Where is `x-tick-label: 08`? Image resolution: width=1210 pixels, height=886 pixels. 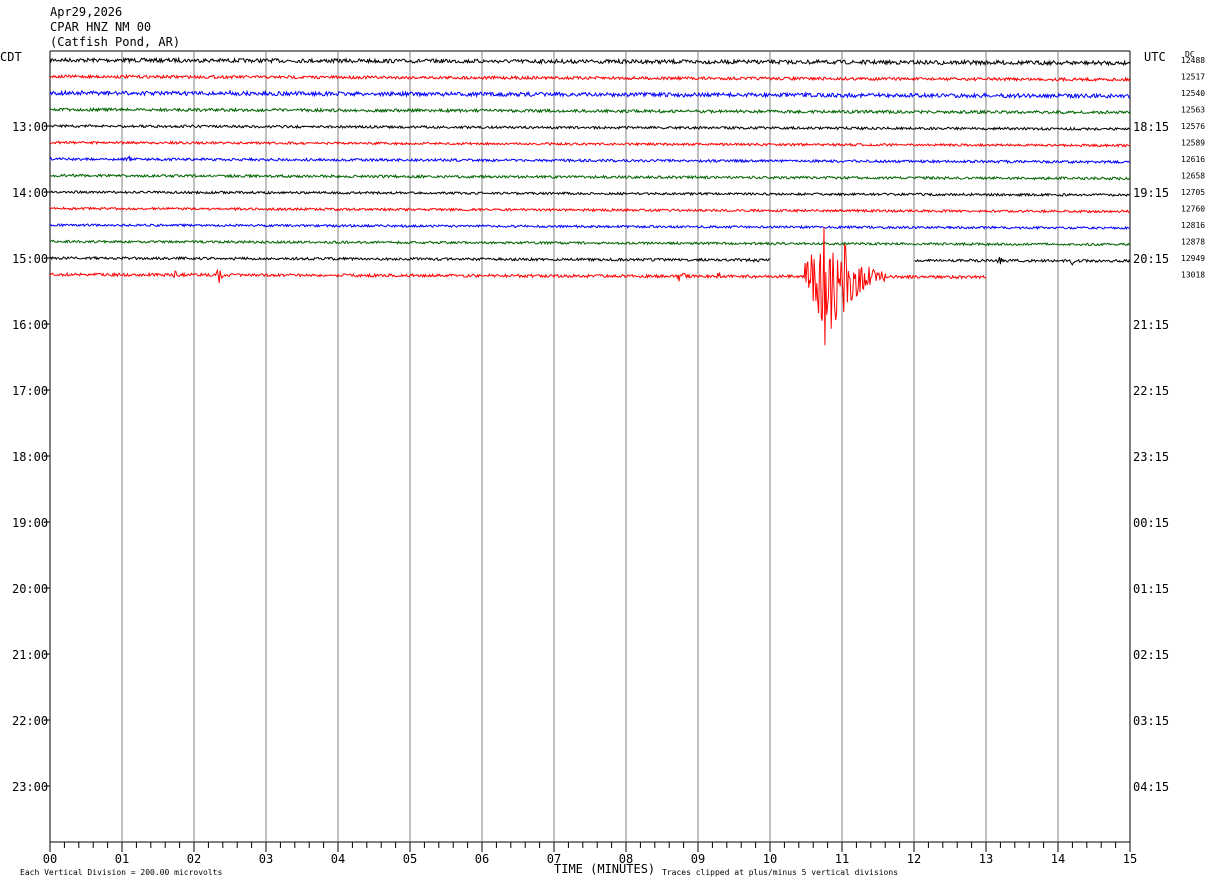
x-tick-label: 08 is located at coordinates (626, 859).